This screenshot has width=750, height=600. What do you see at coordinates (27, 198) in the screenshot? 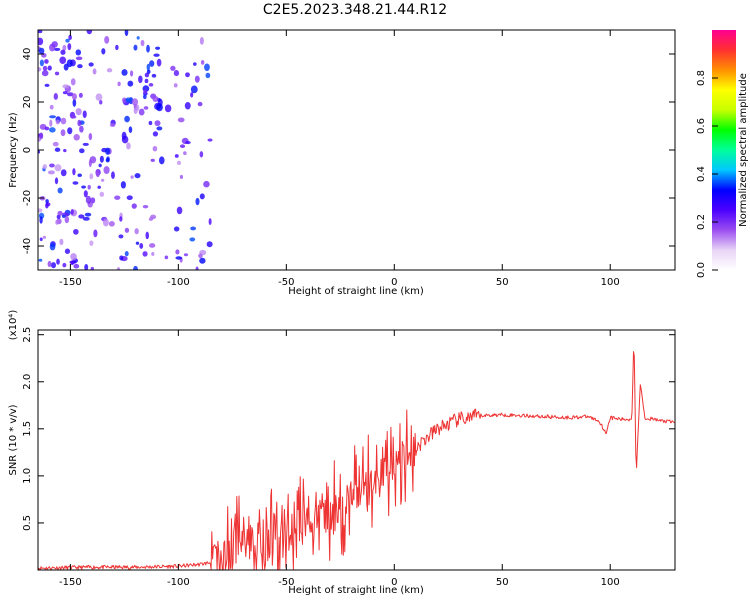
I see `spectrogram-y-tick-label: -20` at bounding box center [27, 198].